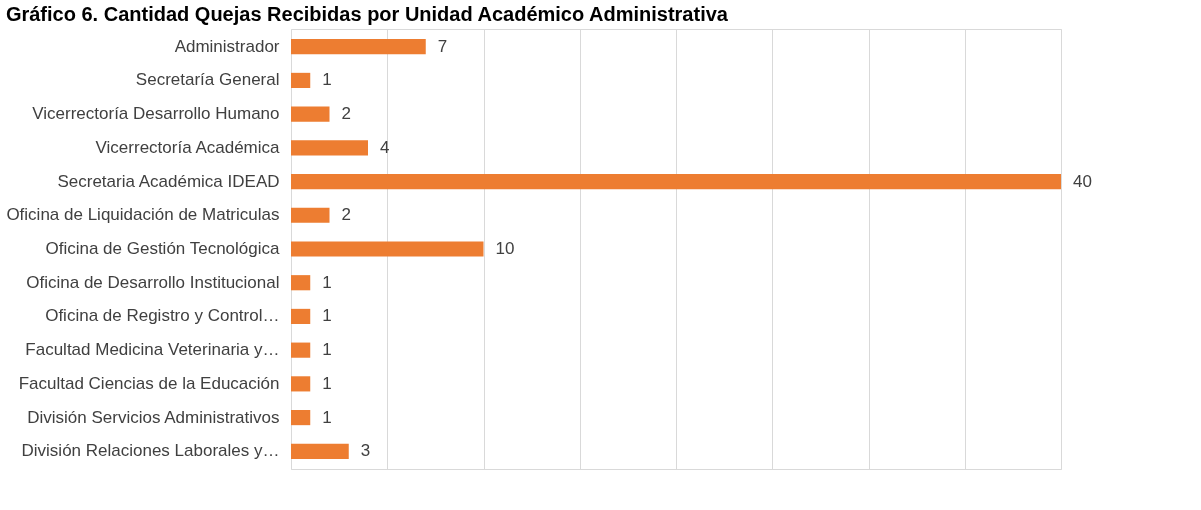 This screenshot has height=510, width=1201. I want to click on y-tick-label: Secretaría General, so click(207, 80).